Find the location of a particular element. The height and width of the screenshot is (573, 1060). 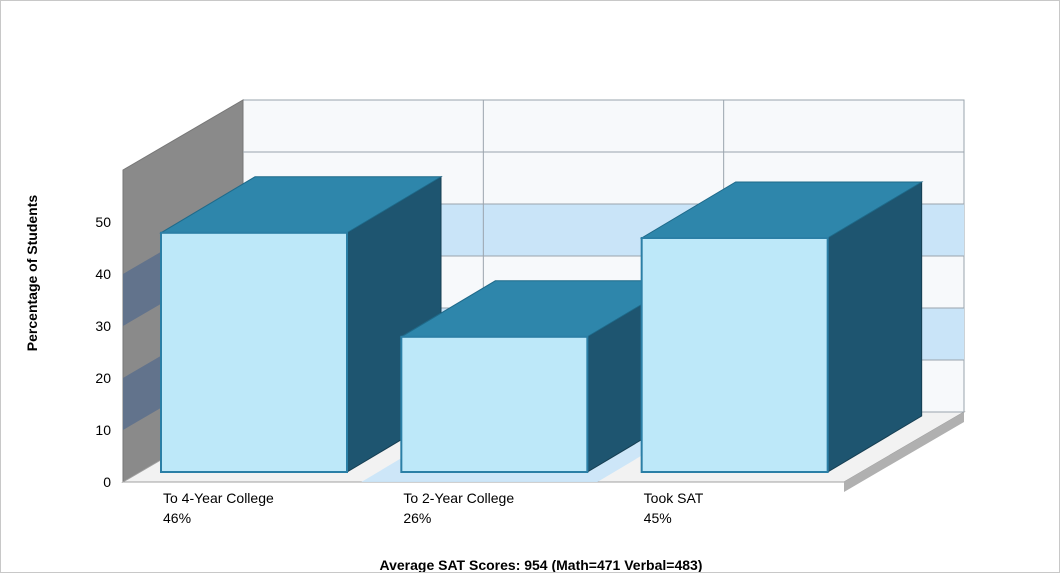

y-axis-label: Percentage of Students is located at coordinates (32, 273).